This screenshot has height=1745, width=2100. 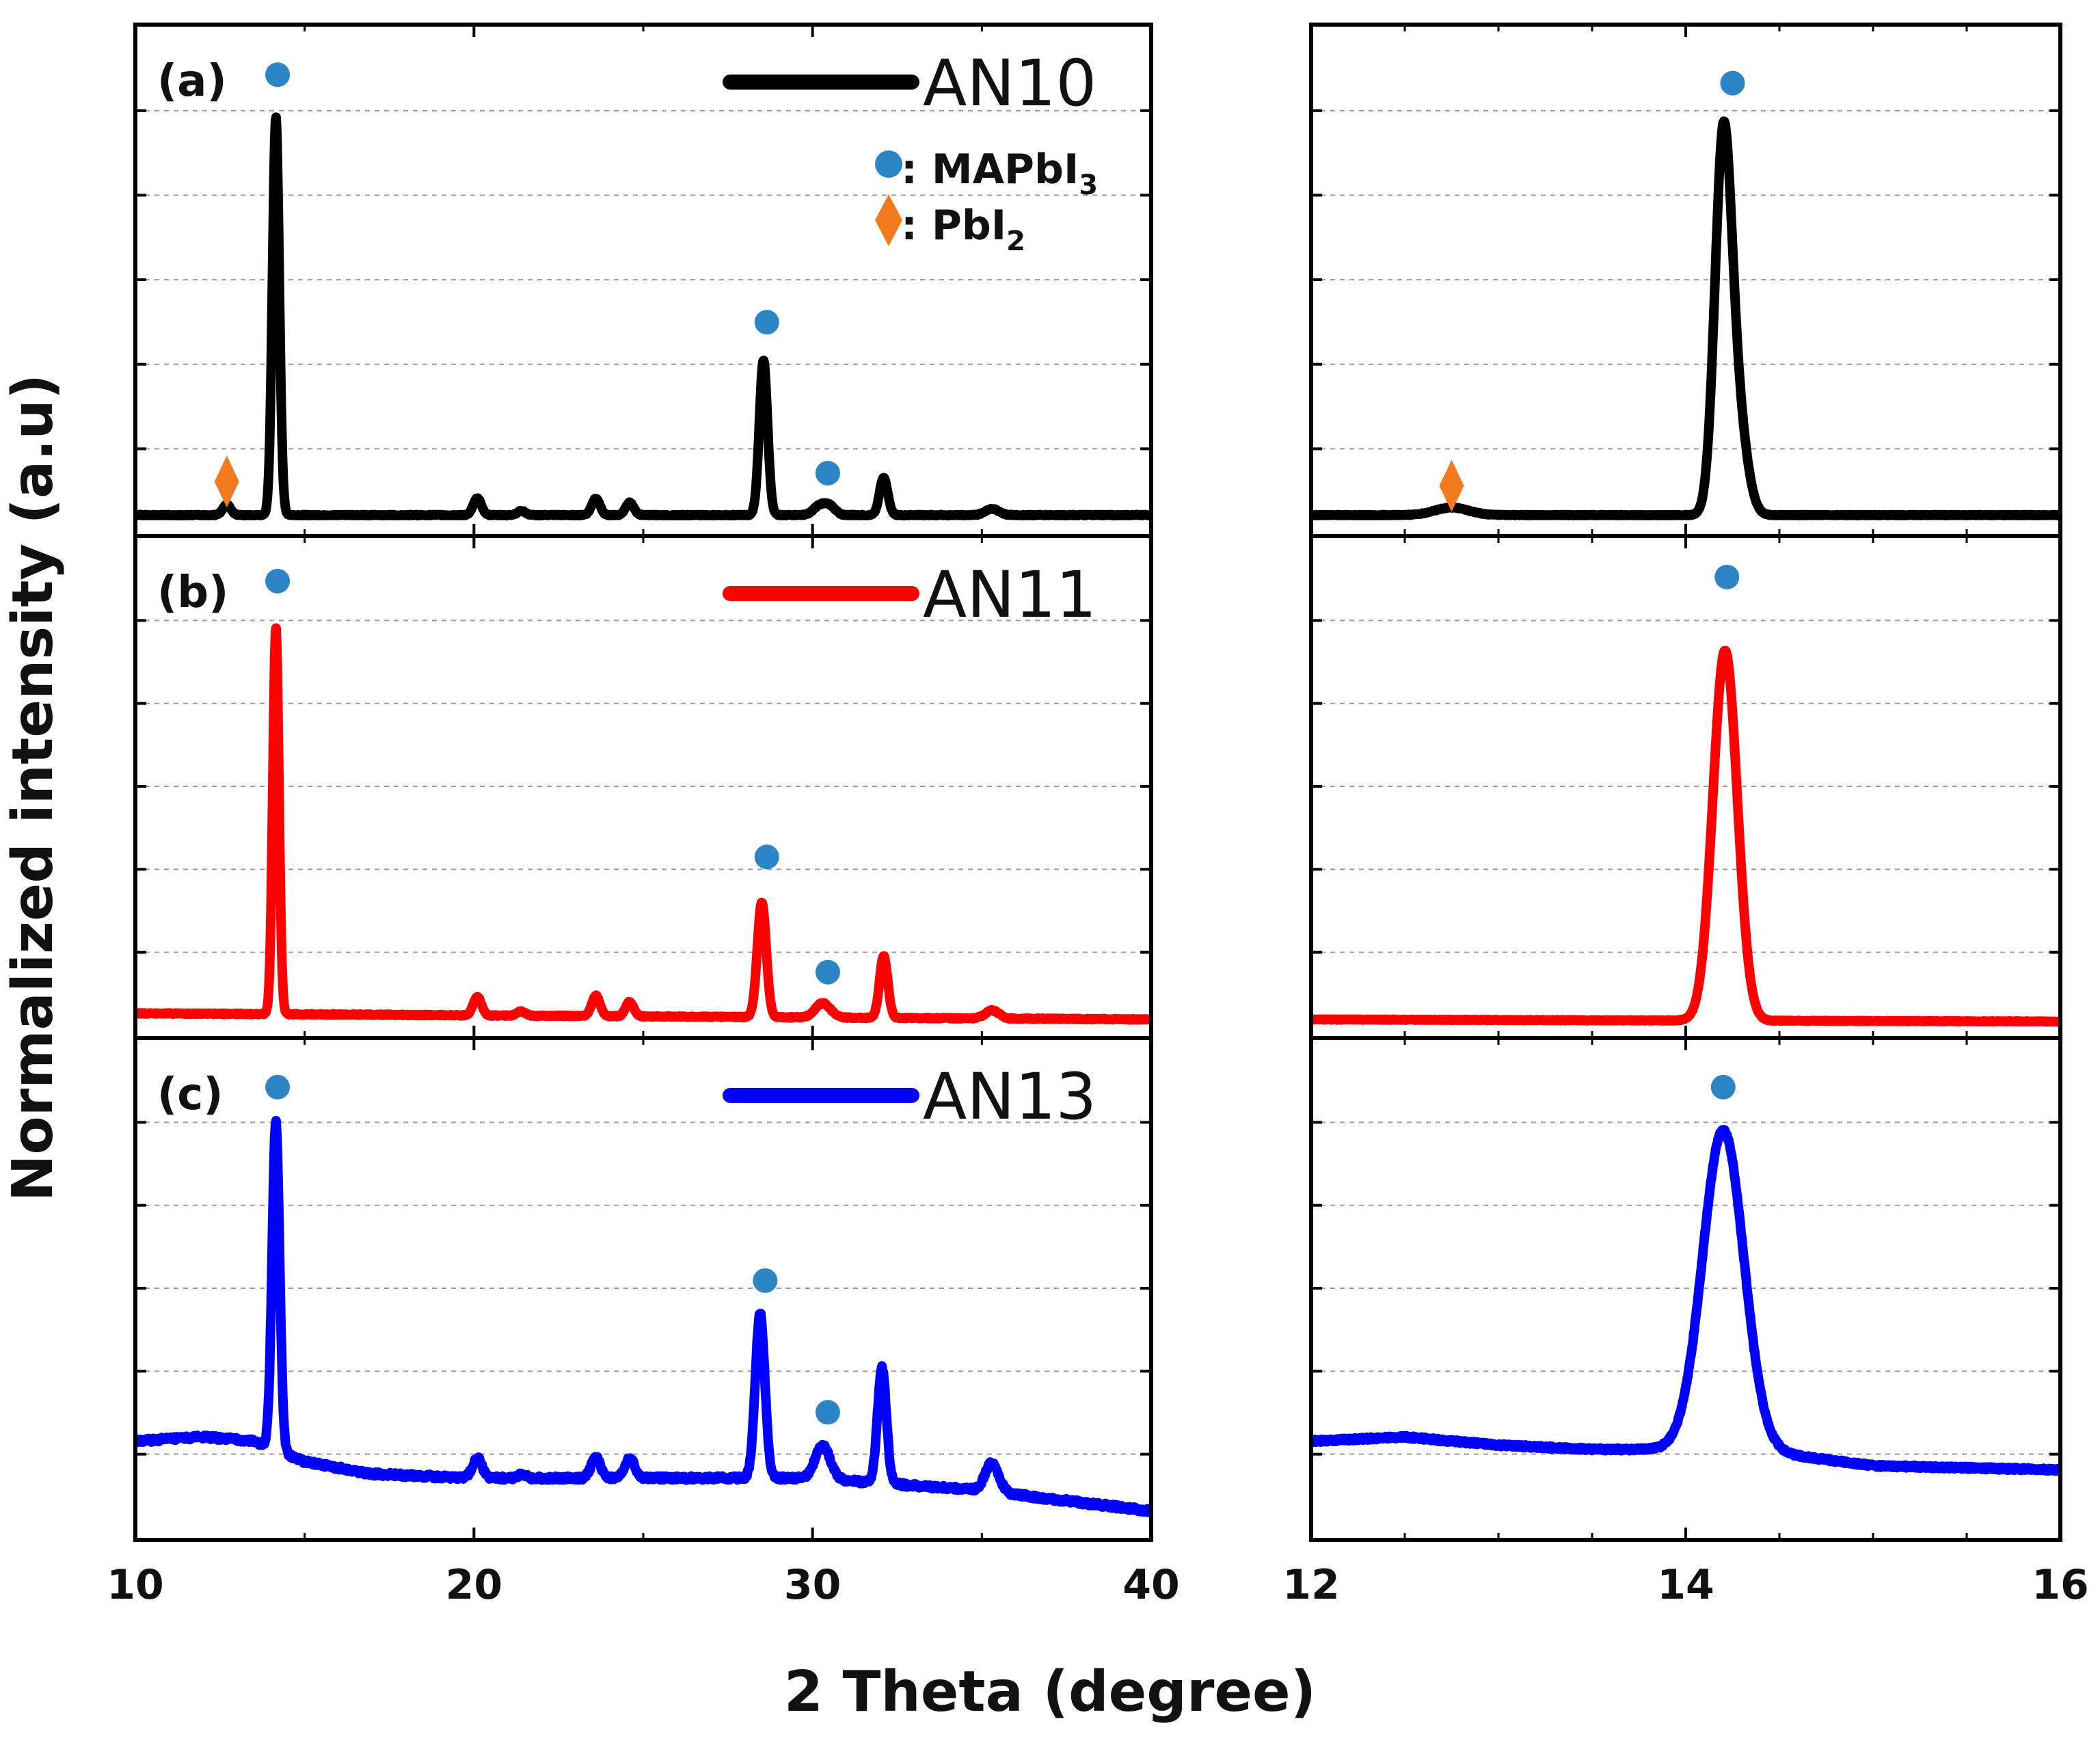 I want to click on x-axis-label: 2 Theta (degree), so click(x=1050, y=1692).